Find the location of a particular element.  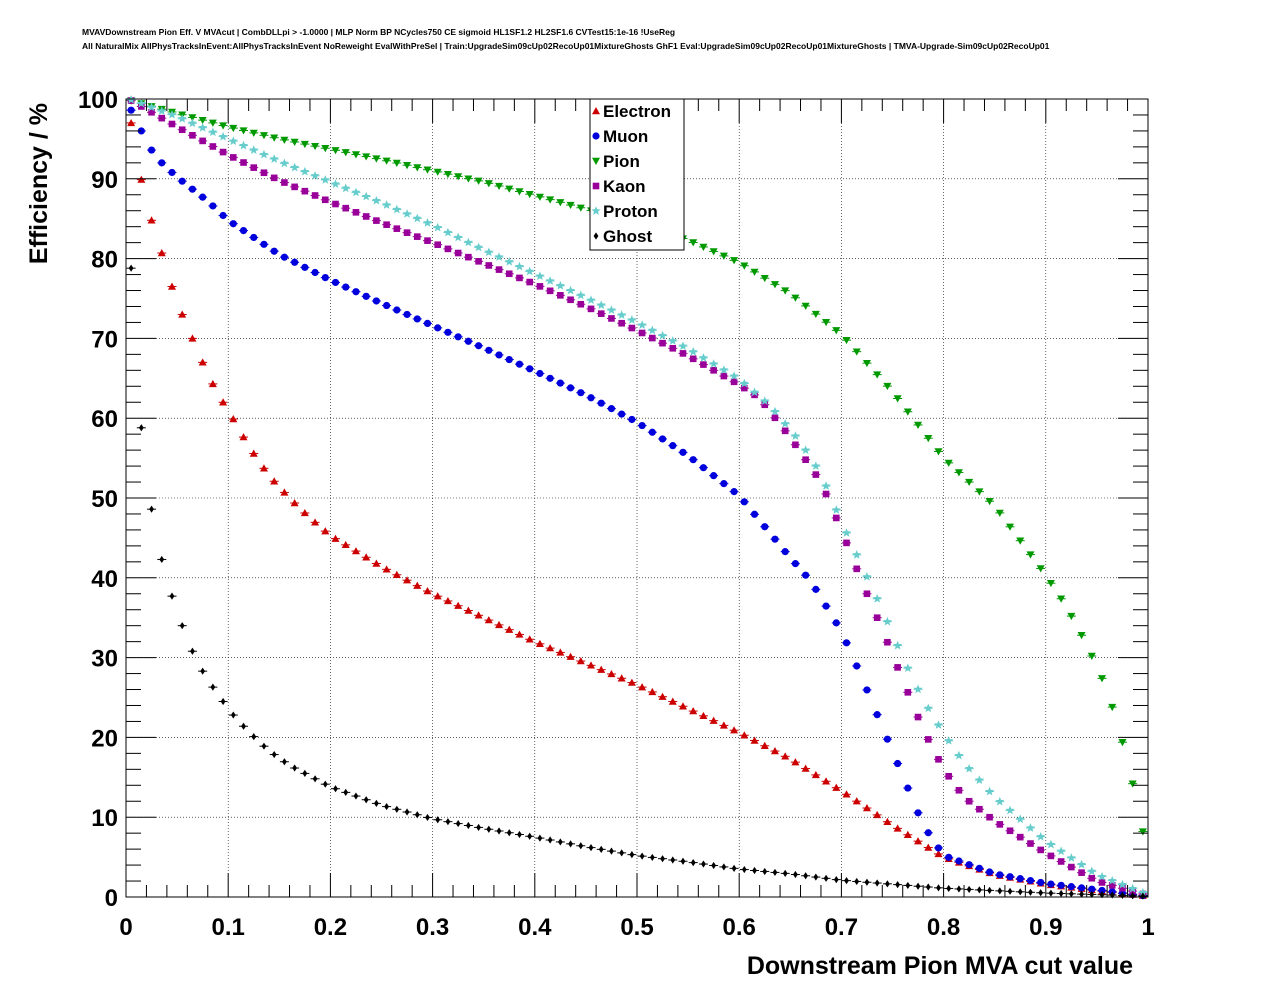

legend-entries: Electron Muon Pion Kaon Proton Ghost is located at coordinates (631, 174).